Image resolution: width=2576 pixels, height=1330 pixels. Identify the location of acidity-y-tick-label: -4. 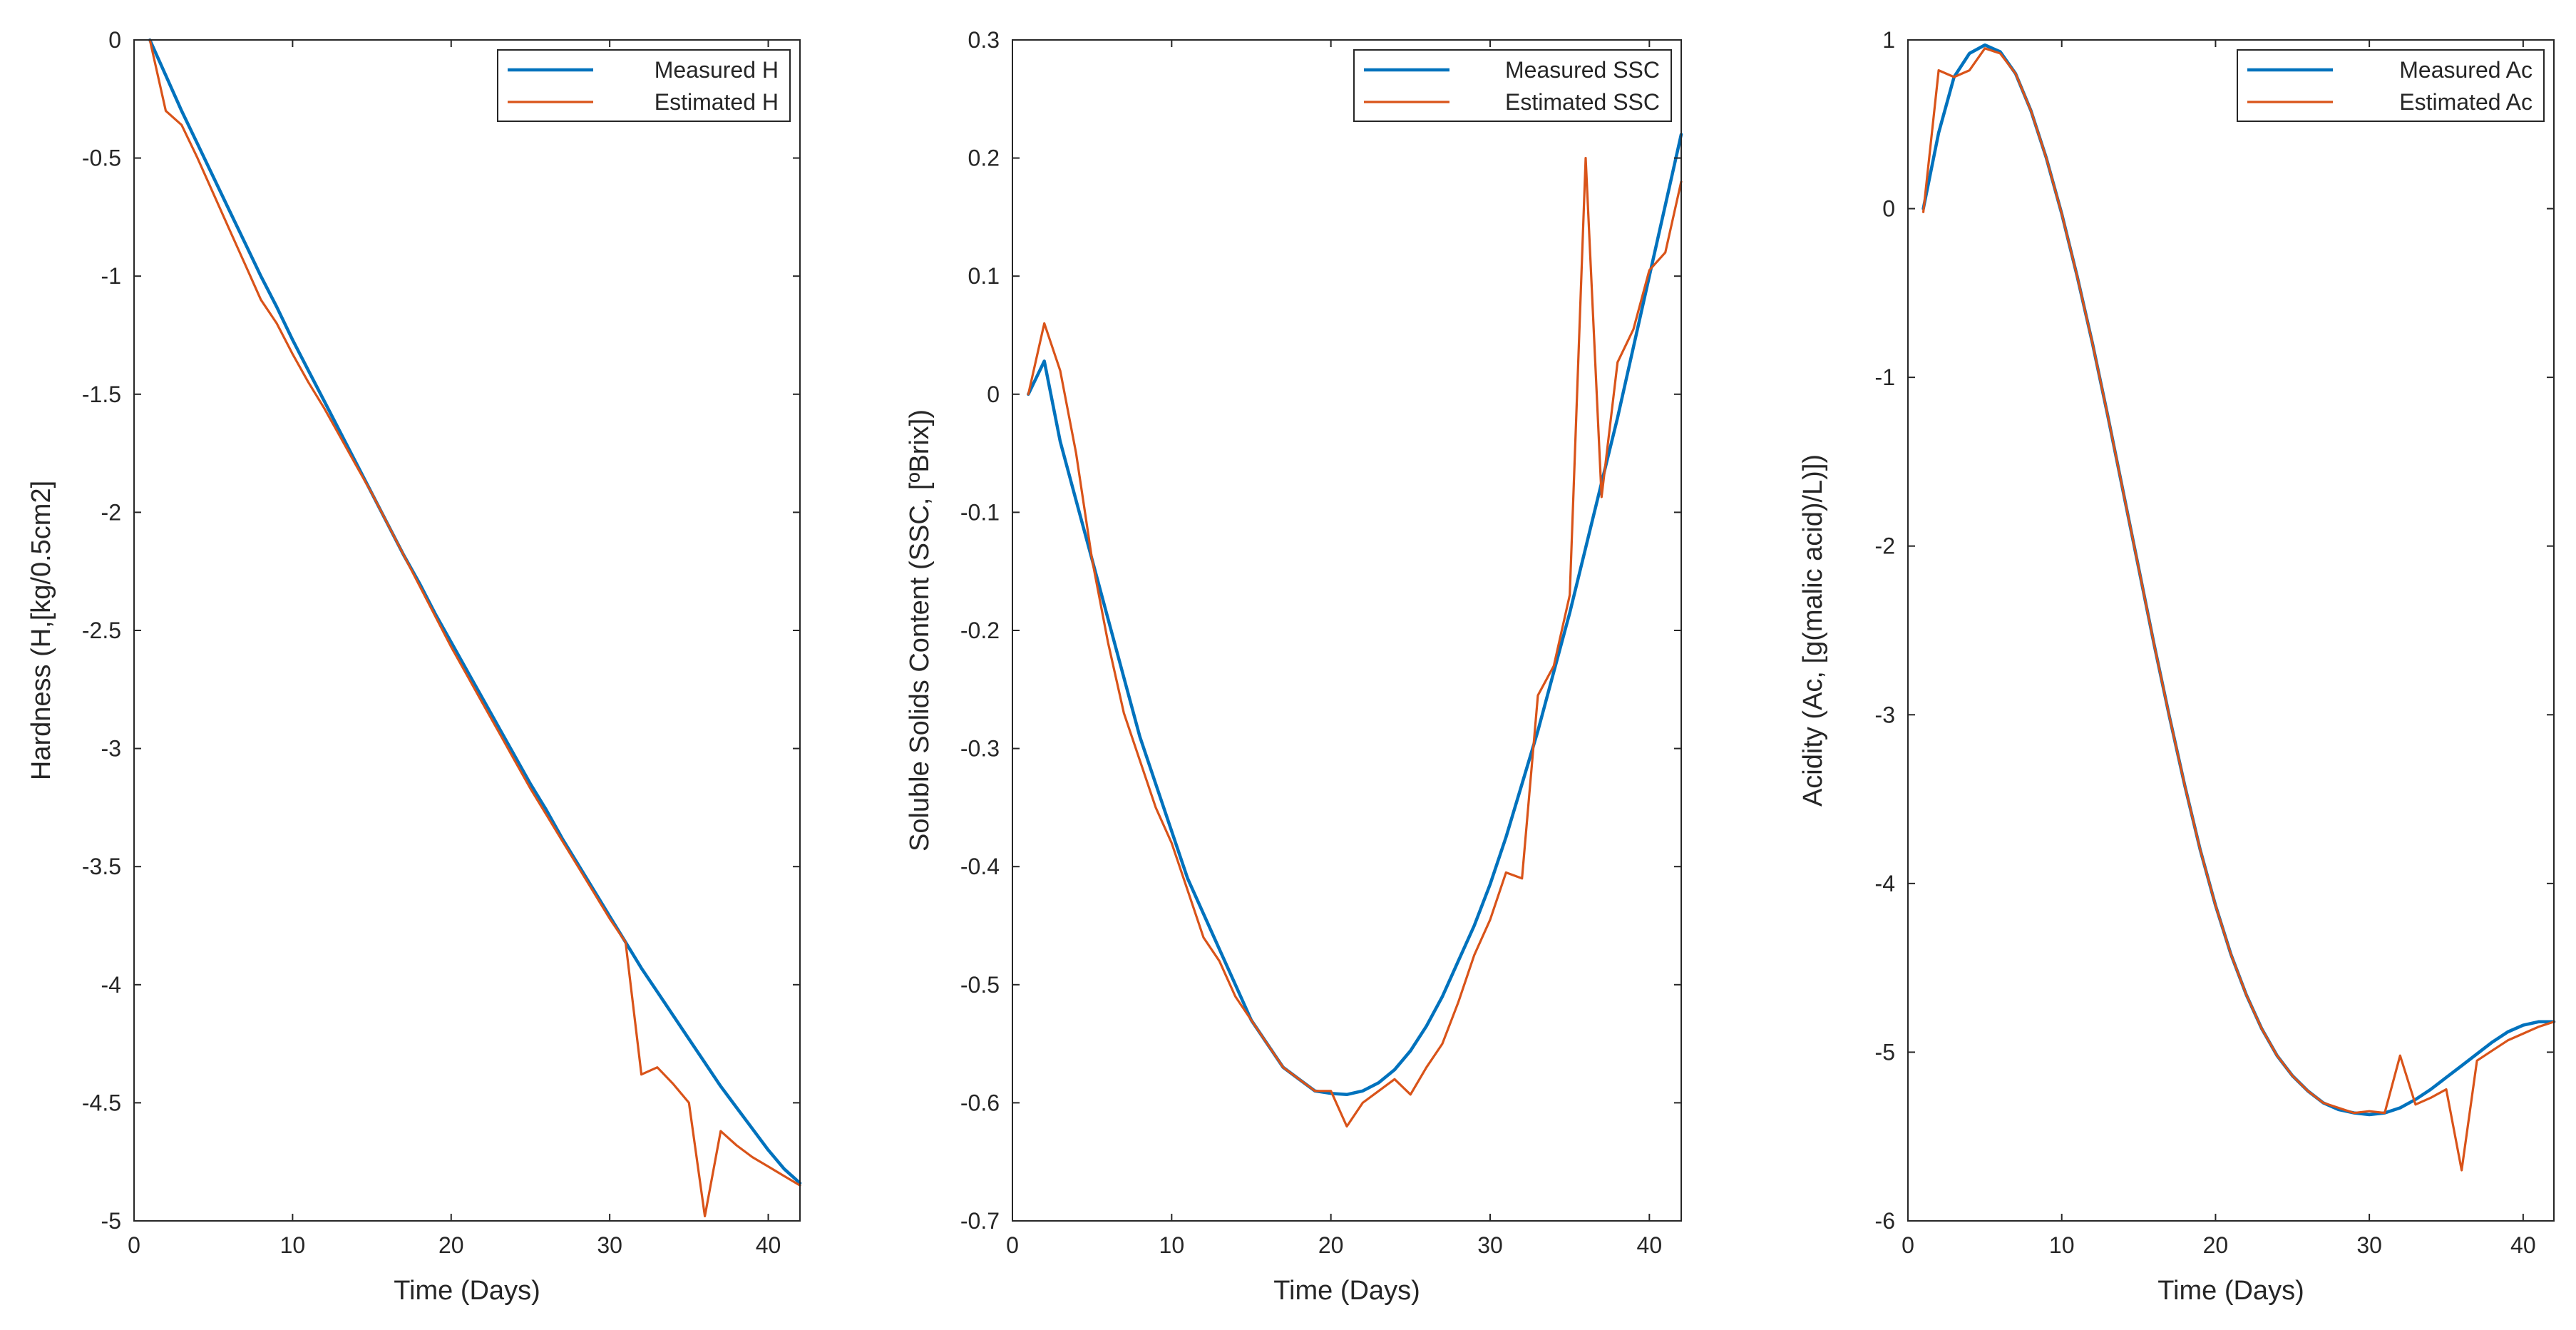
(1885, 883).